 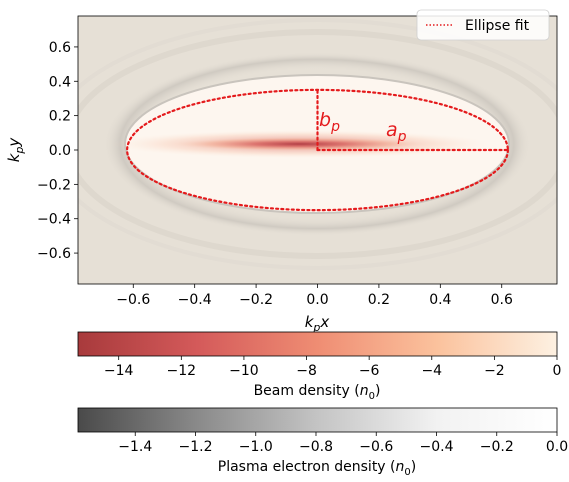 I want to click on annotation-b-p: bp, so click(x=329, y=122).